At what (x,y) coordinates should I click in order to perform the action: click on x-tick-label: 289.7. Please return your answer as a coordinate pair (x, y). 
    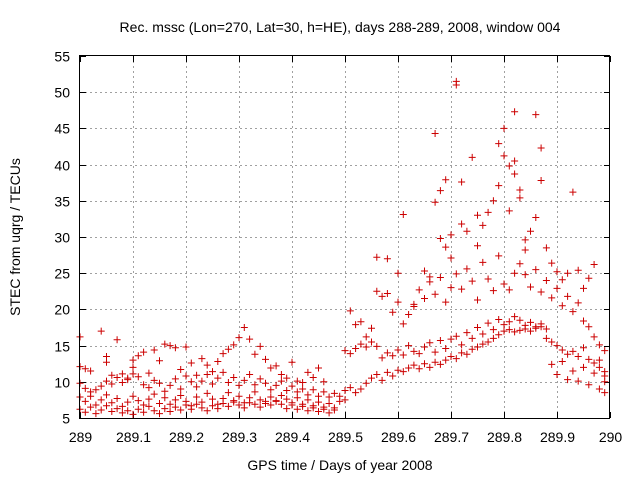
    Looking at the image, I should click on (451, 437).